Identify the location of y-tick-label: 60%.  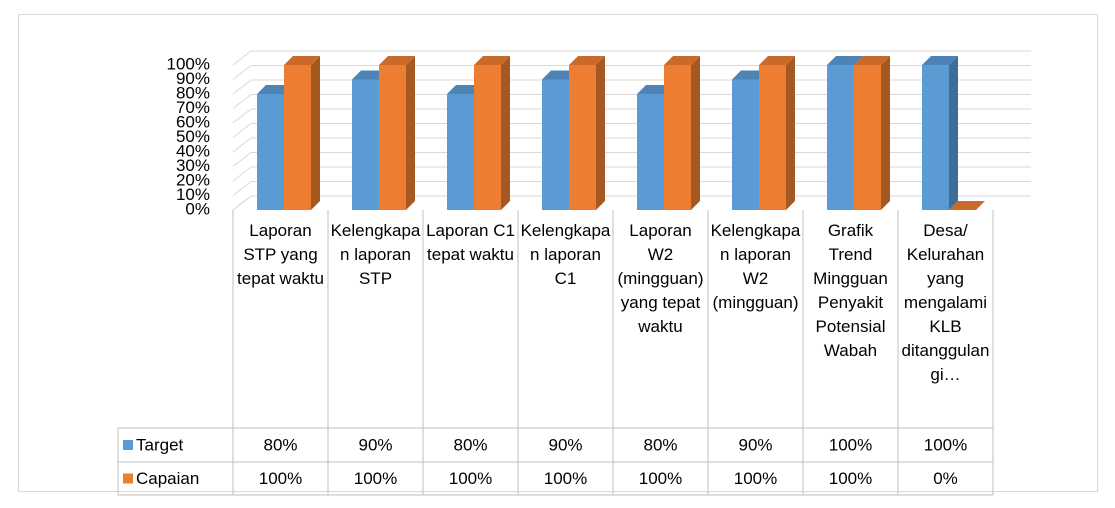
(193, 121).